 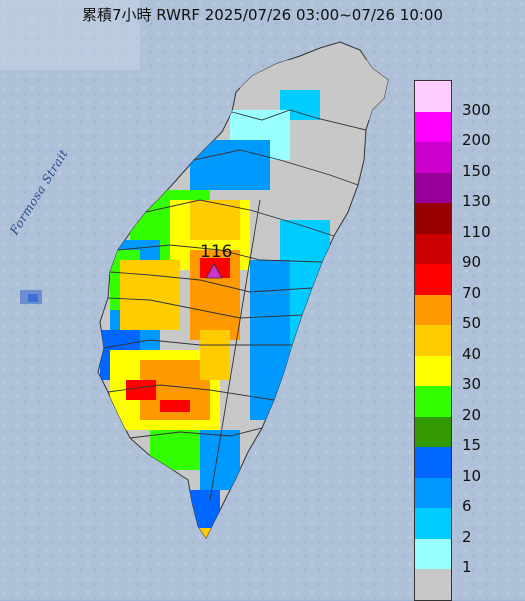 What do you see at coordinates (476, 170) in the screenshot?
I see `legend-label: 150` at bounding box center [476, 170].